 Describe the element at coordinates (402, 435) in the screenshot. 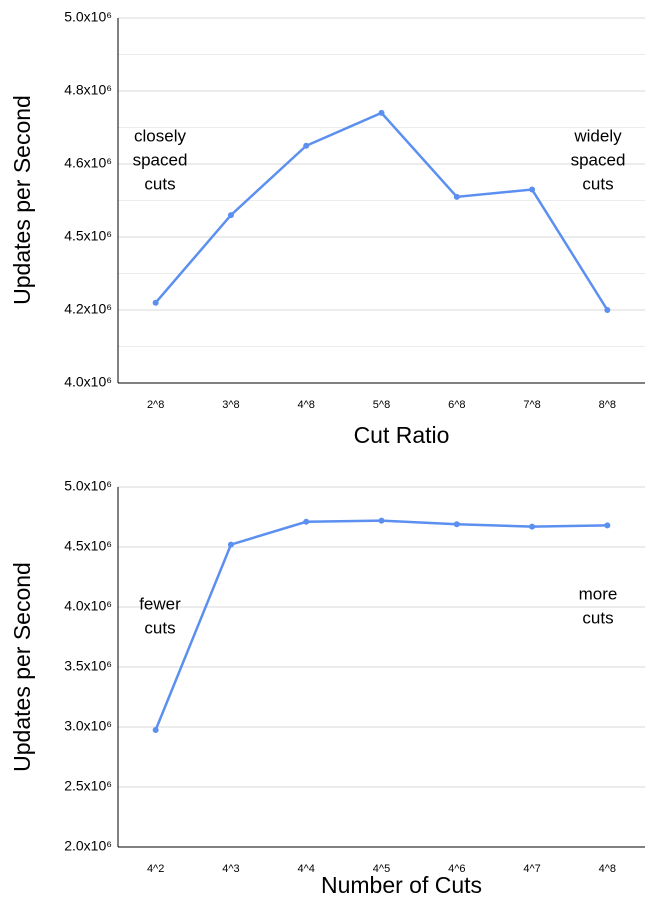

I see `x-axis-title: Cut Ratio` at that location.